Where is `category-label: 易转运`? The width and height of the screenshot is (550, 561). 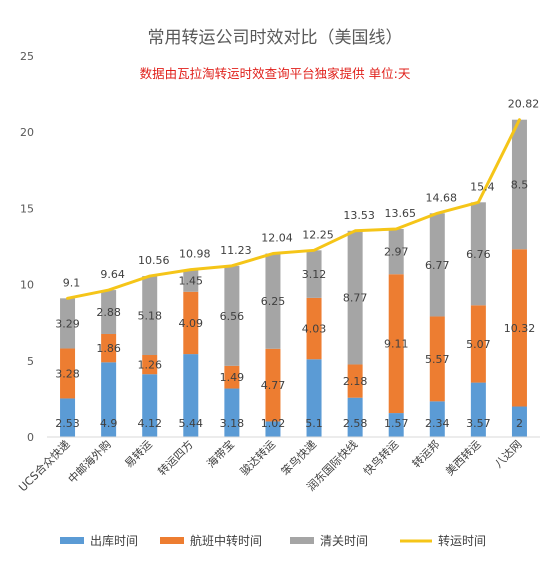 category-label: 易转运 is located at coordinates (138, 453).